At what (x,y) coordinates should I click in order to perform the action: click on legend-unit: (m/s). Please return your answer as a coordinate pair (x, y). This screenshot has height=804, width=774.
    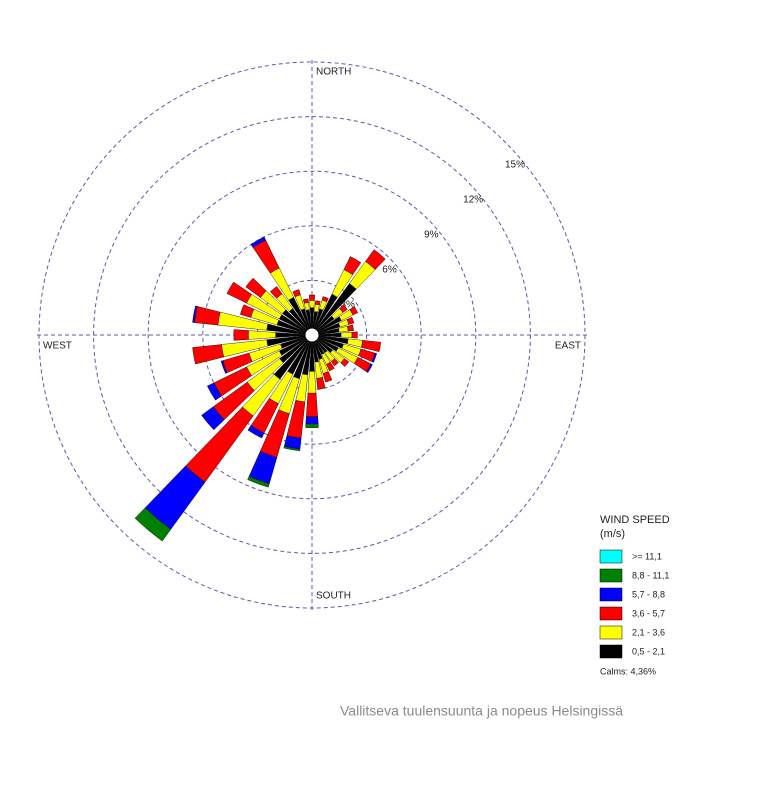
    Looking at the image, I should click on (612, 534).